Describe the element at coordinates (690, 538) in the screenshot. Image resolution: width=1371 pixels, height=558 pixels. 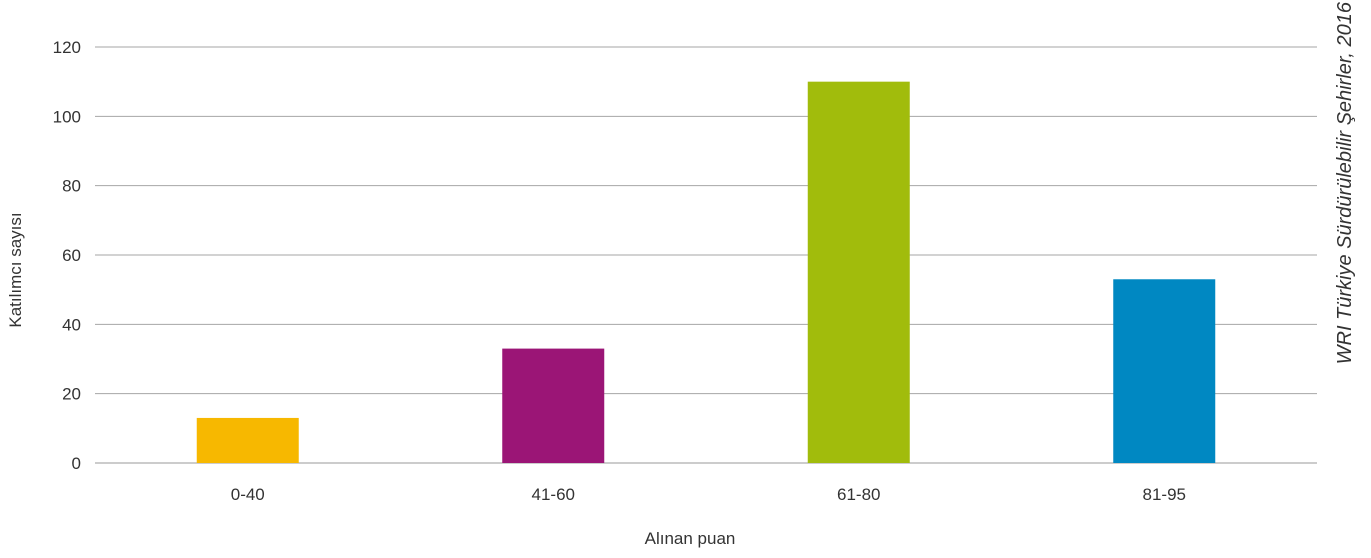
I see `x-axis-title: Alınan puan` at that location.